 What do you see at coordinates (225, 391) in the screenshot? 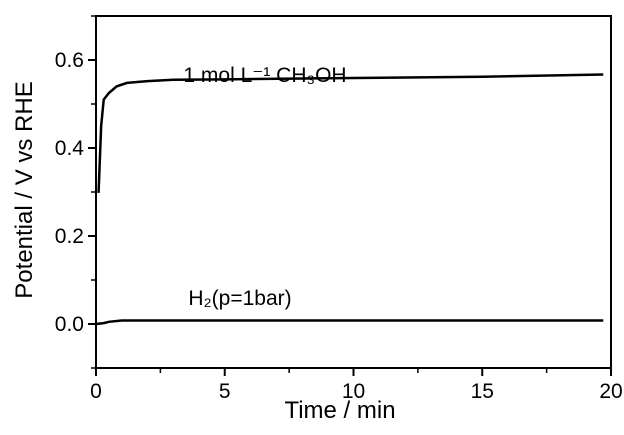
I see `x-tick-label: 5` at bounding box center [225, 391].